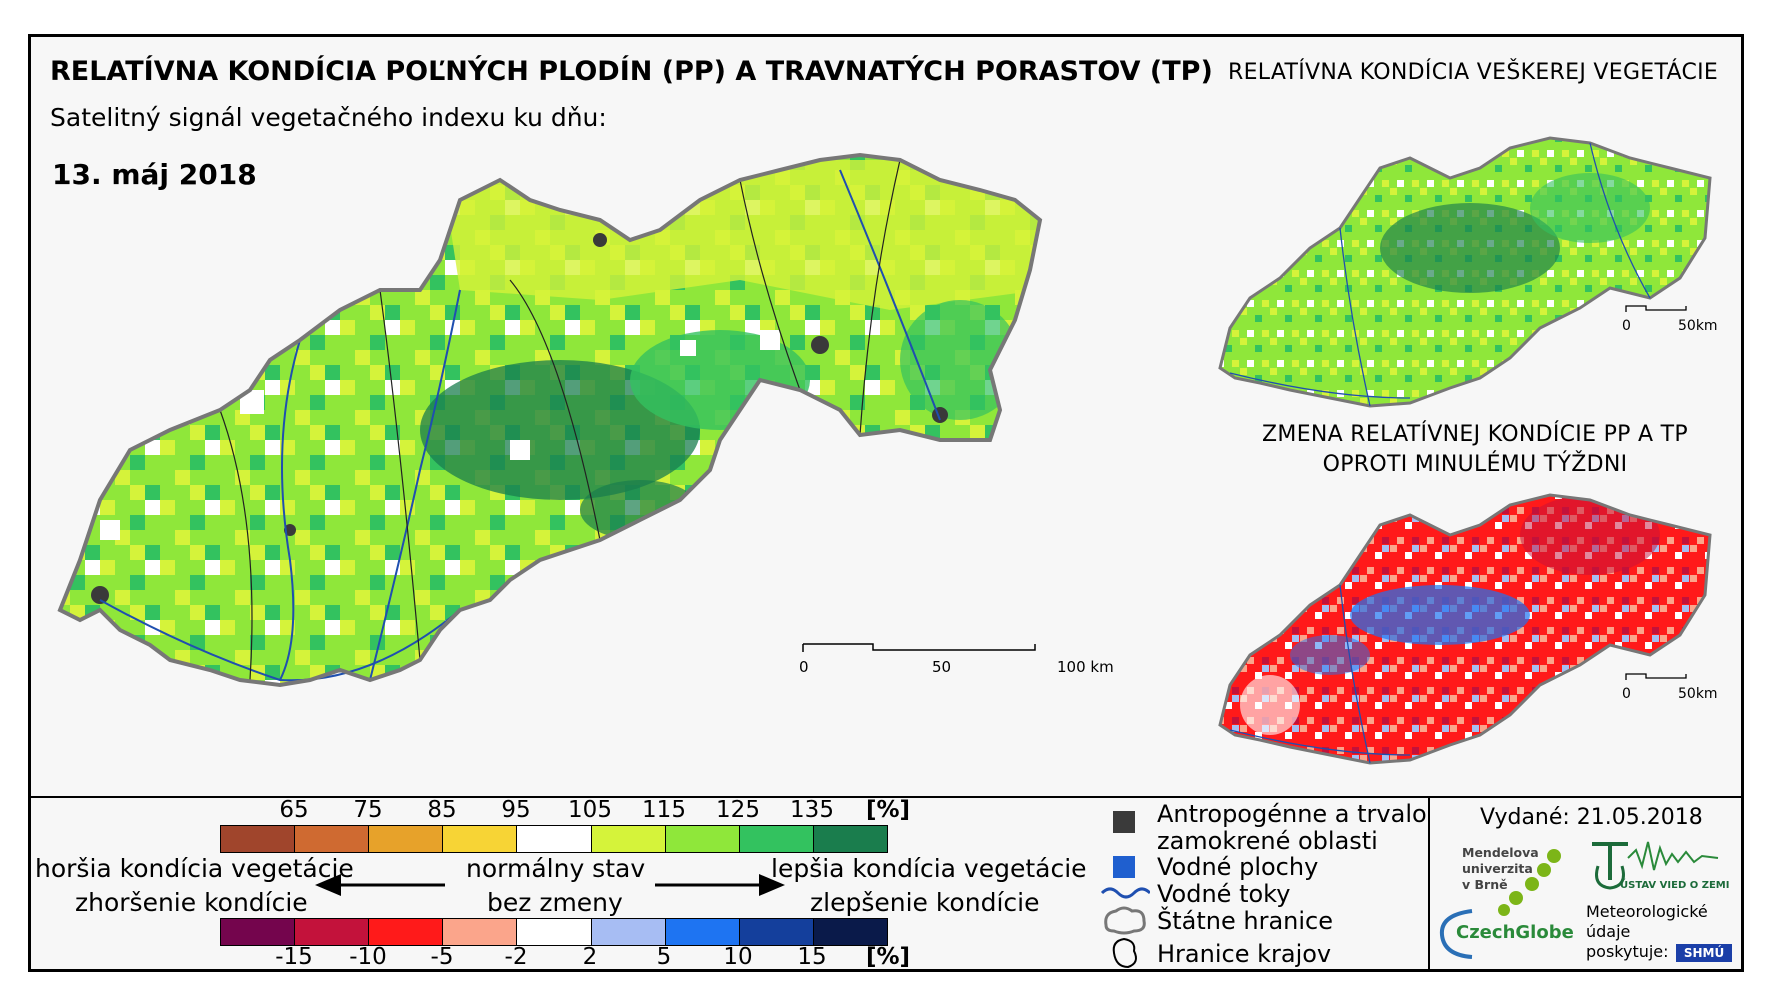 The height and width of the screenshot is (1003, 1772). Describe the element at coordinates (1224, 894) in the screenshot. I see `rivers-label: Vodné toky` at that location.